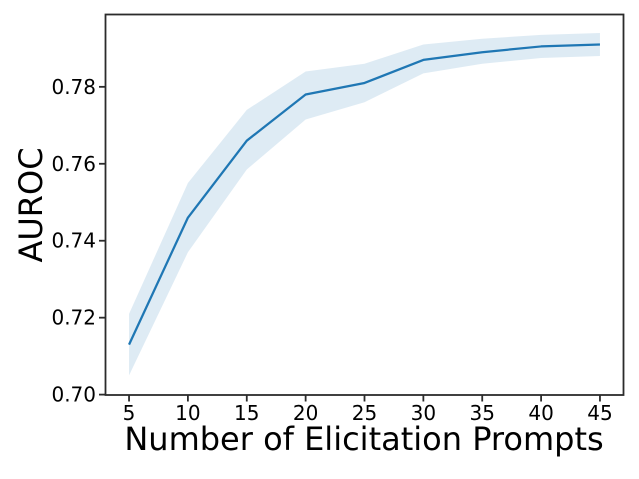  Describe the element at coordinates (73, 164) in the screenshot. I see `y-tick-label: 0.76` at that location.